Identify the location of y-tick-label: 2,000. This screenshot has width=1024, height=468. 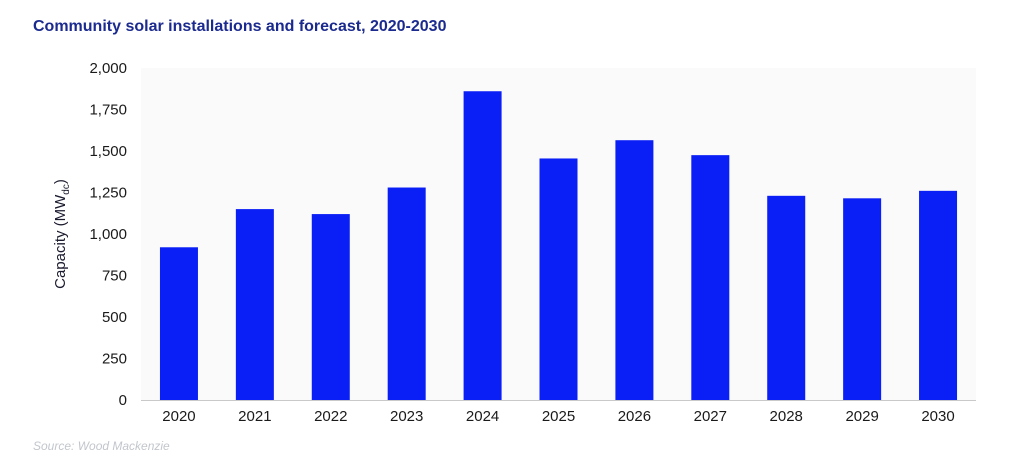
(108, 68).